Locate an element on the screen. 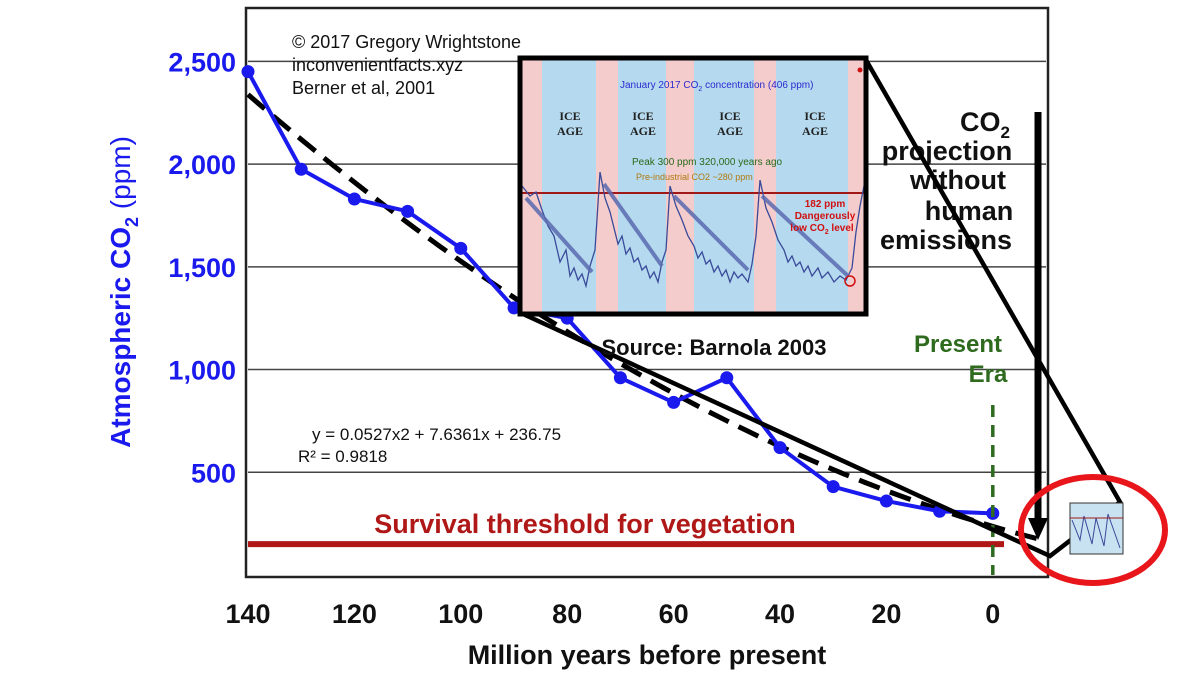 This screenshot has height=675, width=1200. y-tick-label-2000: 2,000 is located at coordinates (202, 165).